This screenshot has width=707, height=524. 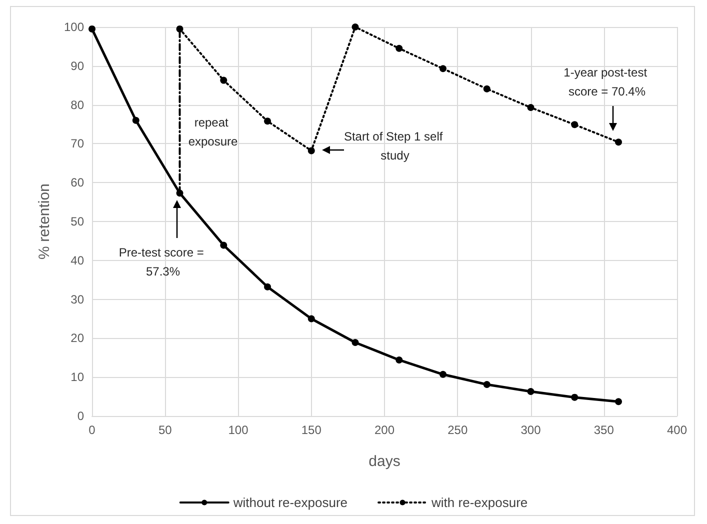 What do you see at coordinates (384, 461) in the screenshot?
I see `x-axis-title: days` at bounding box center [384, 461].